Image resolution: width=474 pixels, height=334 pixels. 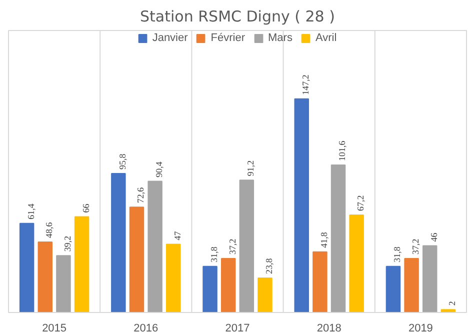 I want to click on data-label: 147,2, so click(x=305, y=84).